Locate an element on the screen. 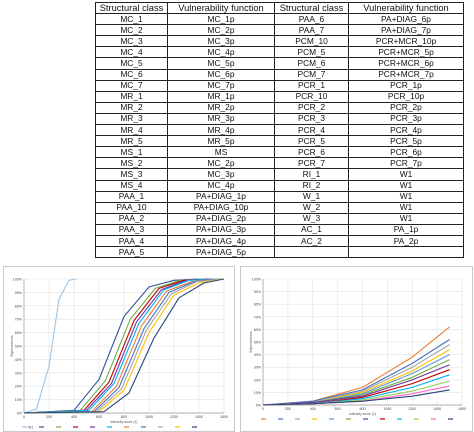 Image resolution: width=474 pixels, height=432 pixels. table-row: MC_4 MC_4p PCM_5 PCR+MCR_5p is located at coordinates (279, 52).